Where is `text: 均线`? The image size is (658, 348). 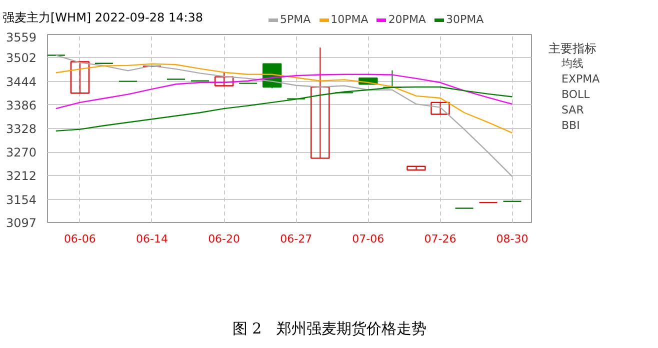
text: 均线 is located at coordinates (572, 63).